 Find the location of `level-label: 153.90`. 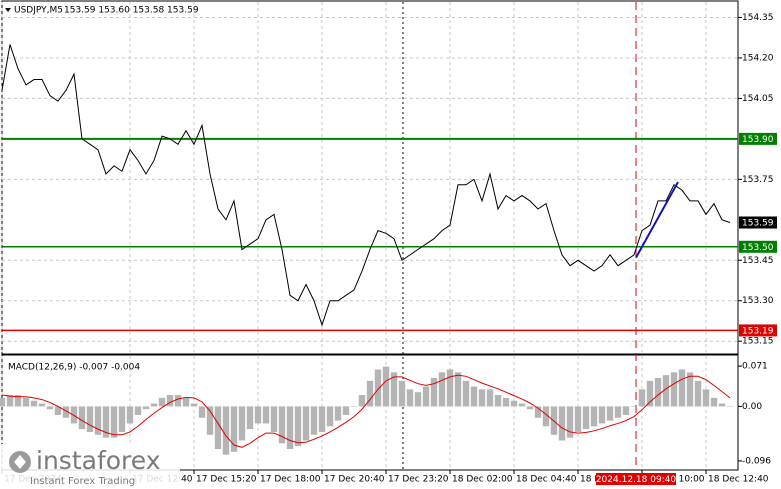

level-label: 153.90 is located at coordinates (758, 140).